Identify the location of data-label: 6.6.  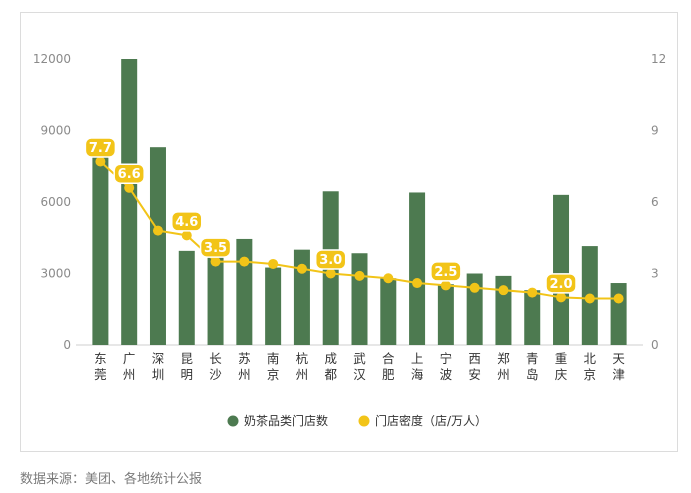
(129, 174).